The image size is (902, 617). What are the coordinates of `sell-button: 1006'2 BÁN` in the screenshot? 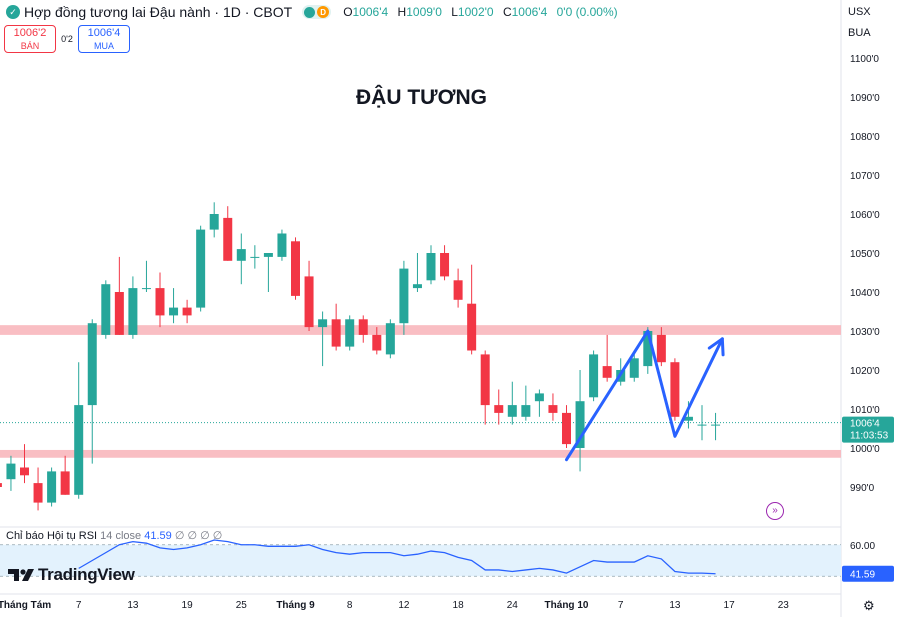 It's located at (30, 39).